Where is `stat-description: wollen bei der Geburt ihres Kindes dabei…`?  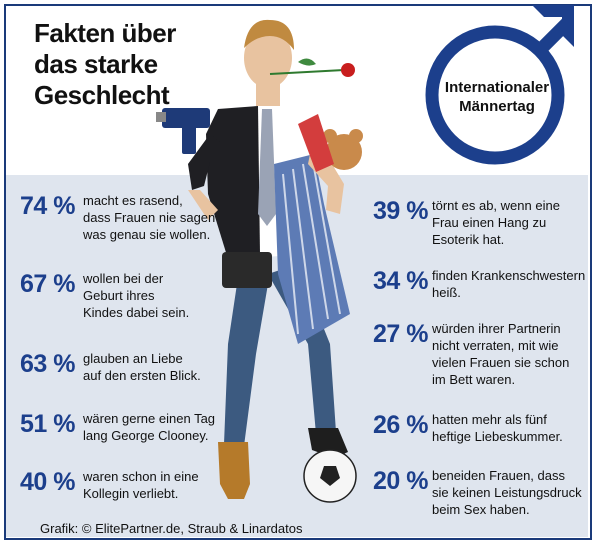 stat-description: wollen bei der Geburt ihres Kindes dabei… is located at coordinates (136, 295).